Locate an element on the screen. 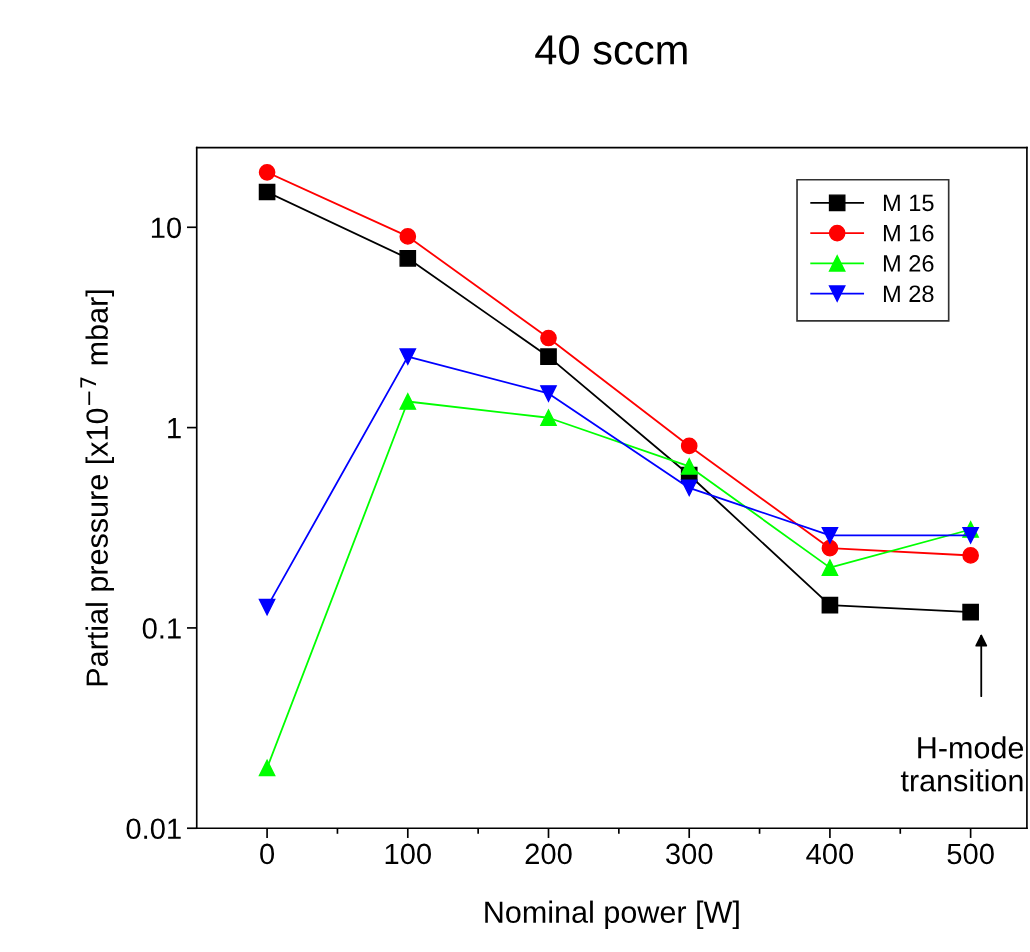 The image size is (1030, 952). legend-label: M 26 is located at coordinates (908, 263).